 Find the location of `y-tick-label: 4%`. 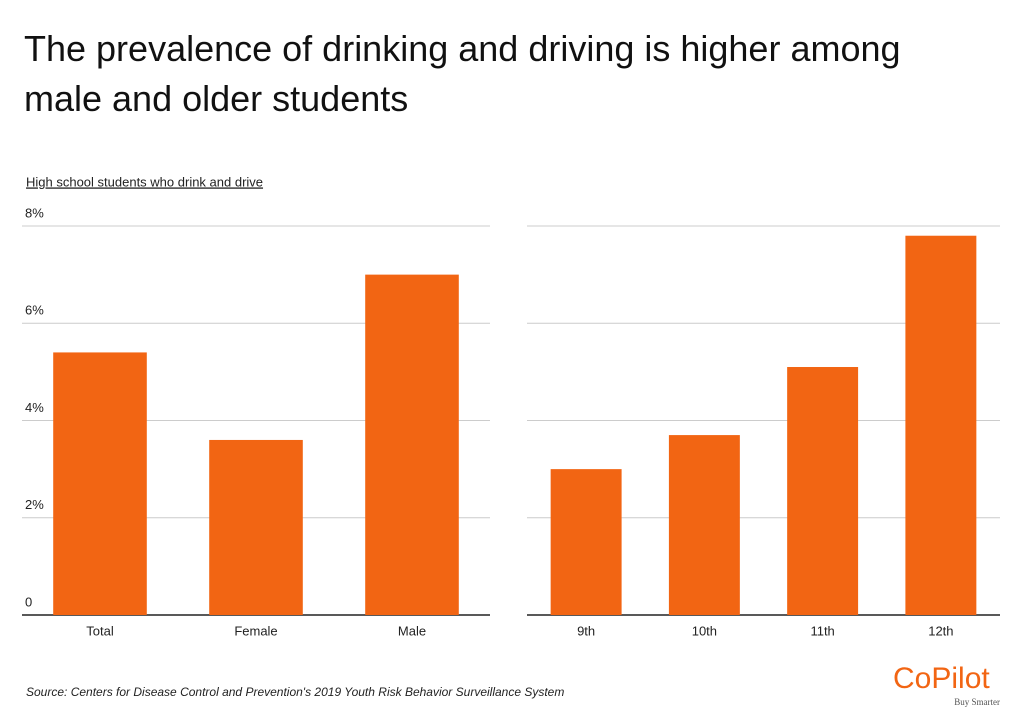

y-tick-label: 4% is located at coordinates (34, 407).